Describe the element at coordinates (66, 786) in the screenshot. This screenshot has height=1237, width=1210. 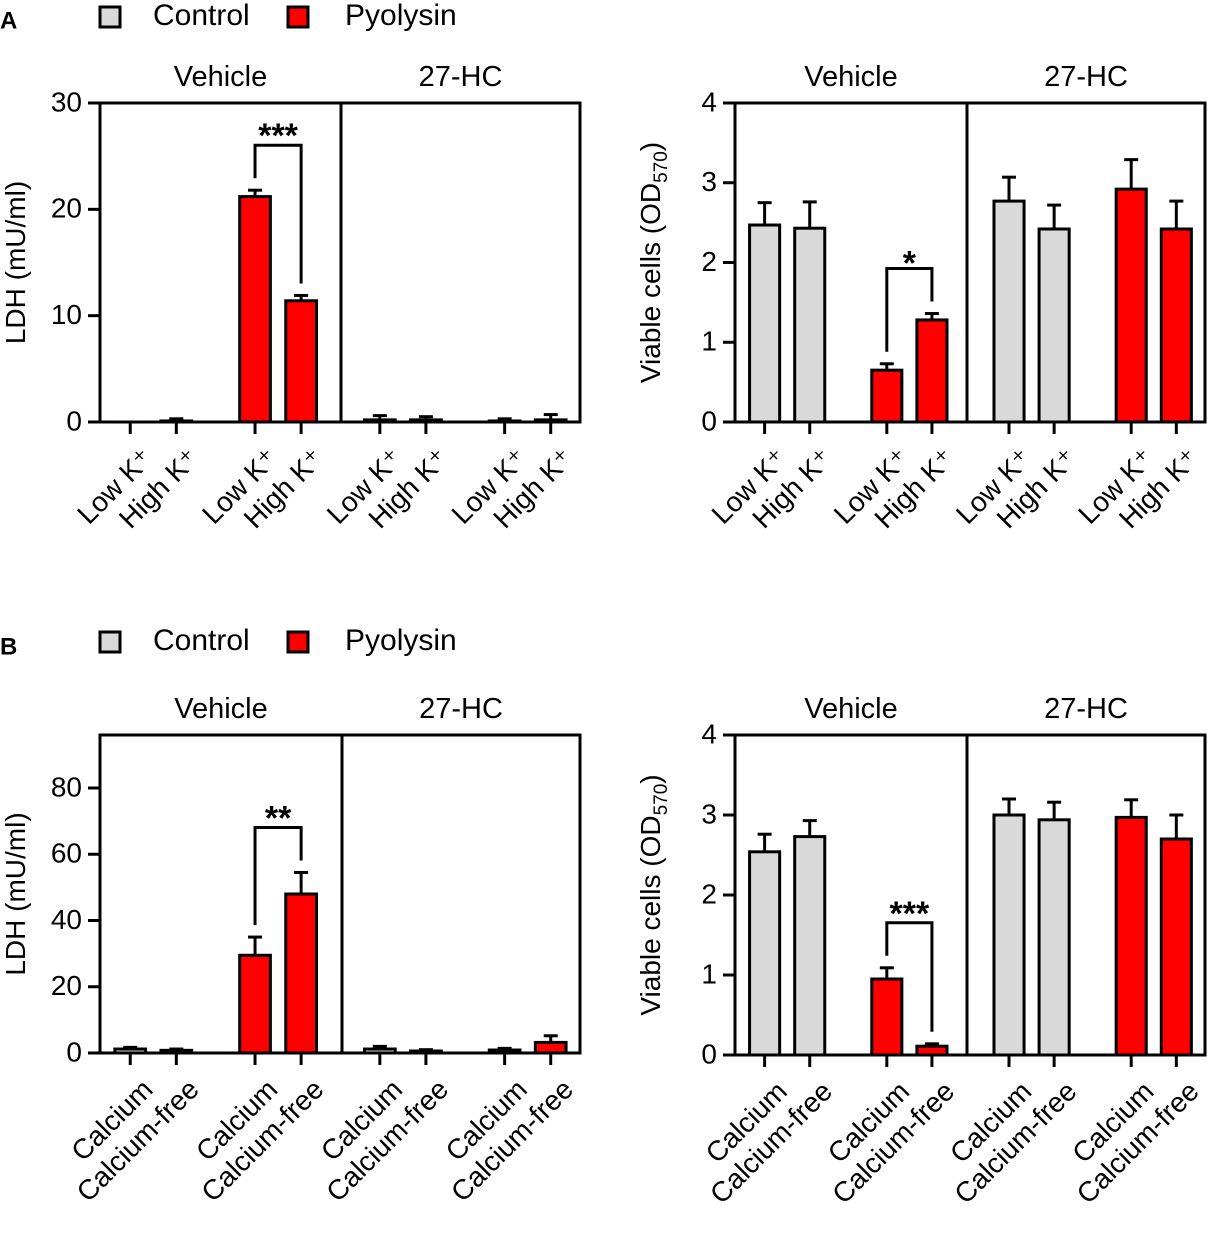
I see `y-tick-label: 80` at that location.